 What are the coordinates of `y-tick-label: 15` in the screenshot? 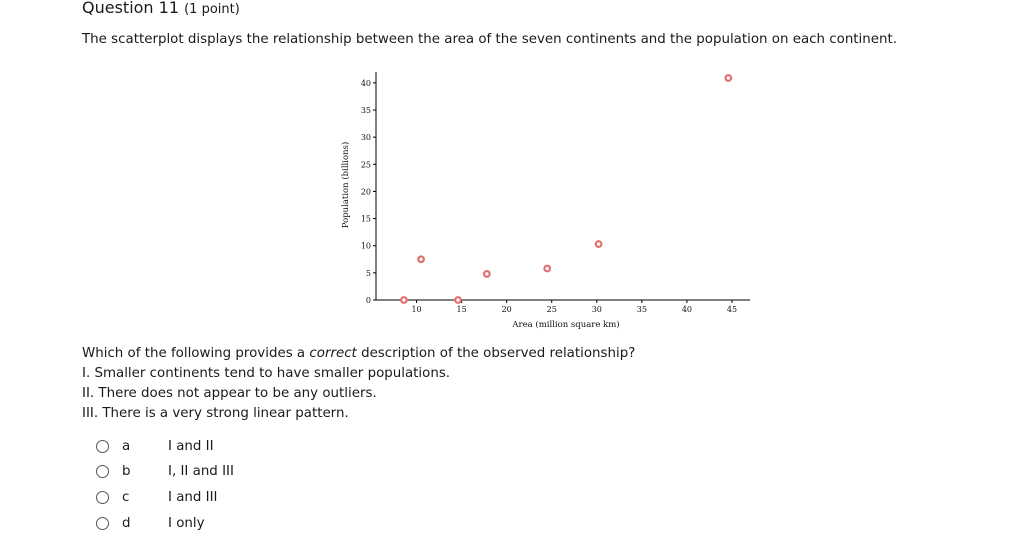 It's located at (366, 219).